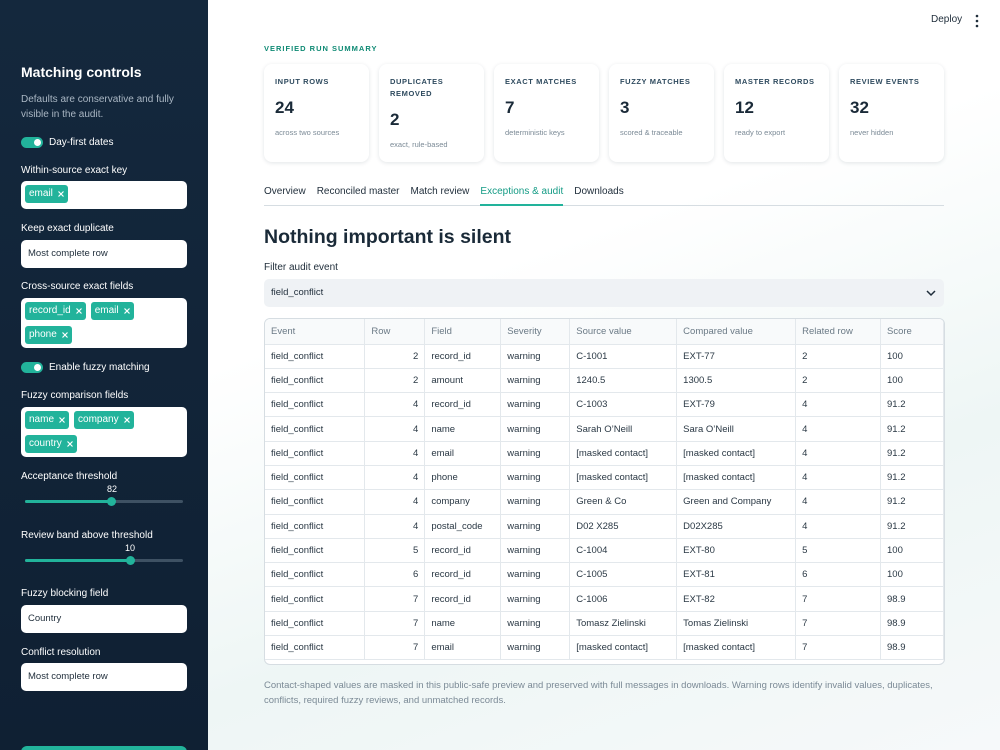  Describe the element at coordinates (104, 619) in the screenshot. I see `select: Country` at that location.